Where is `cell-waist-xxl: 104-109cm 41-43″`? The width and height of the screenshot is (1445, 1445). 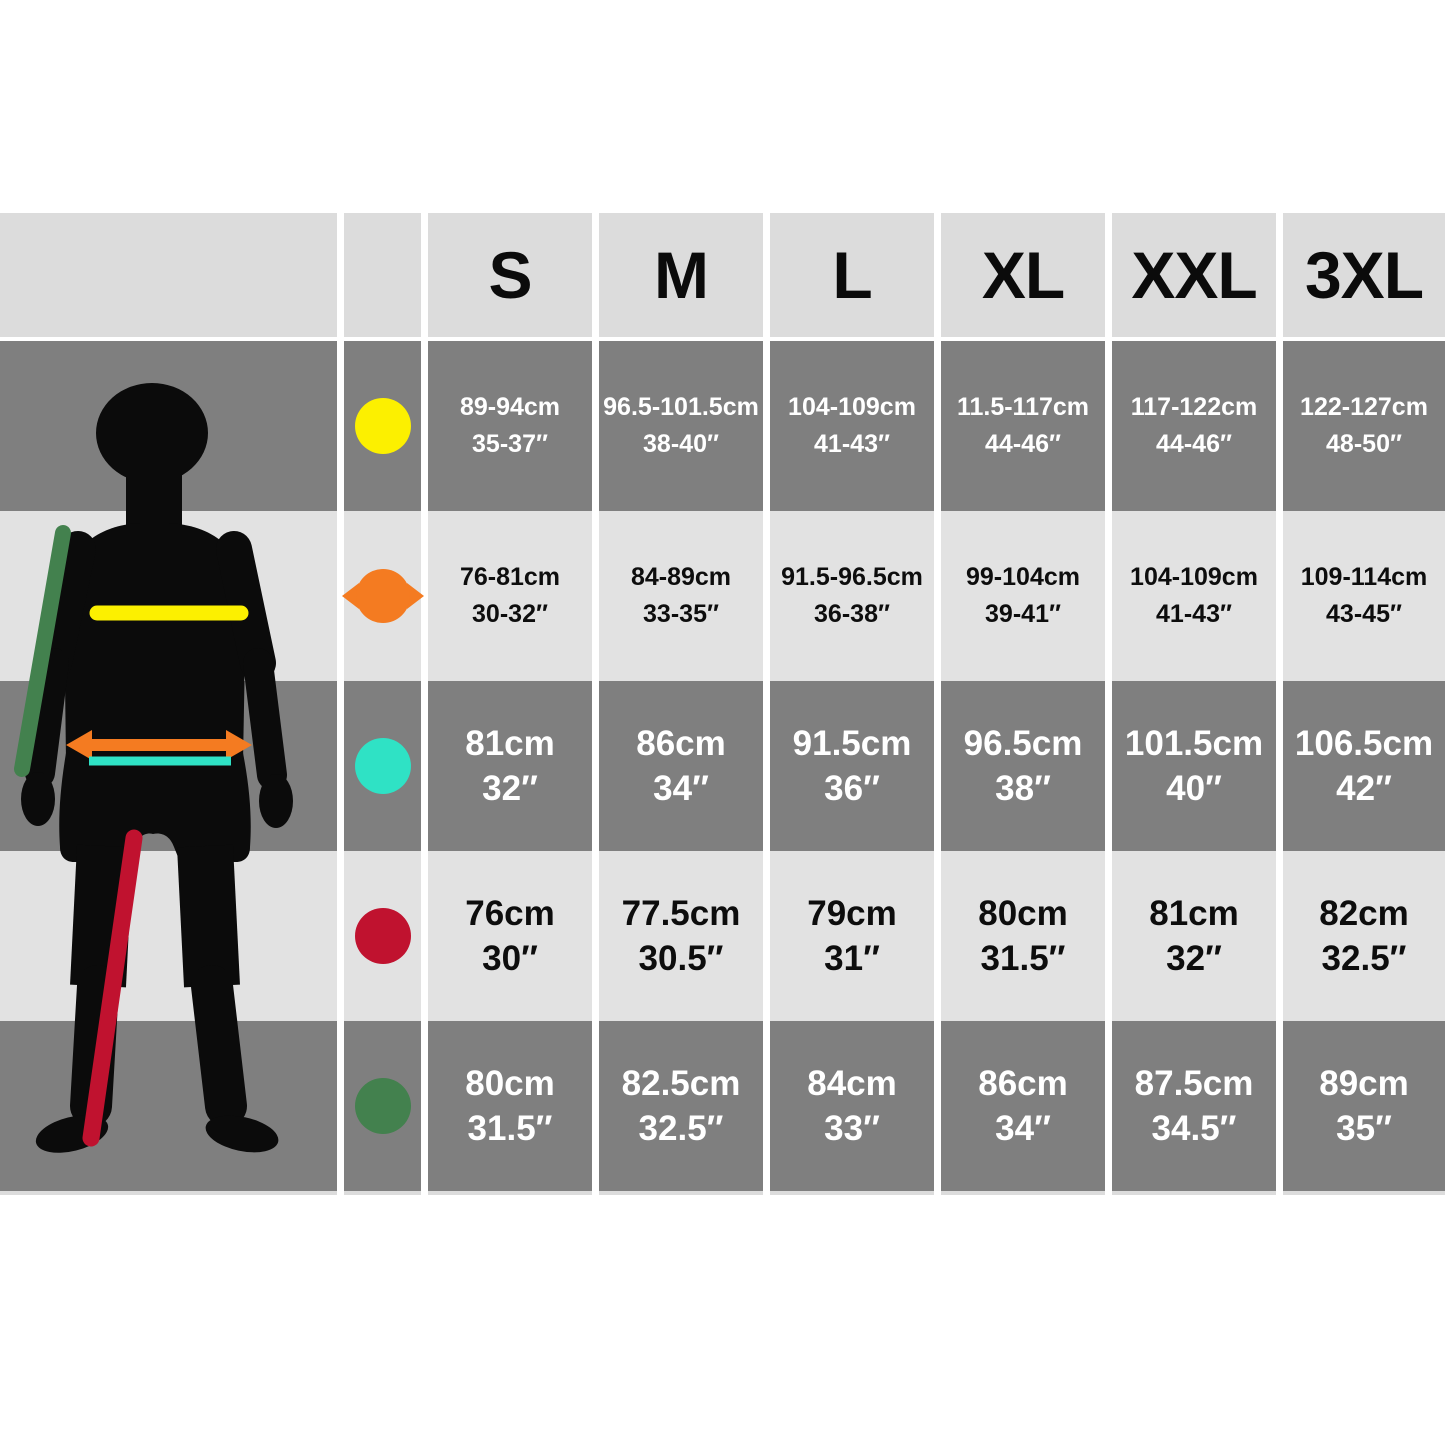
cell-waist-xxl: 104-109cm 41-43″ is located at coordinates (1194, 596).